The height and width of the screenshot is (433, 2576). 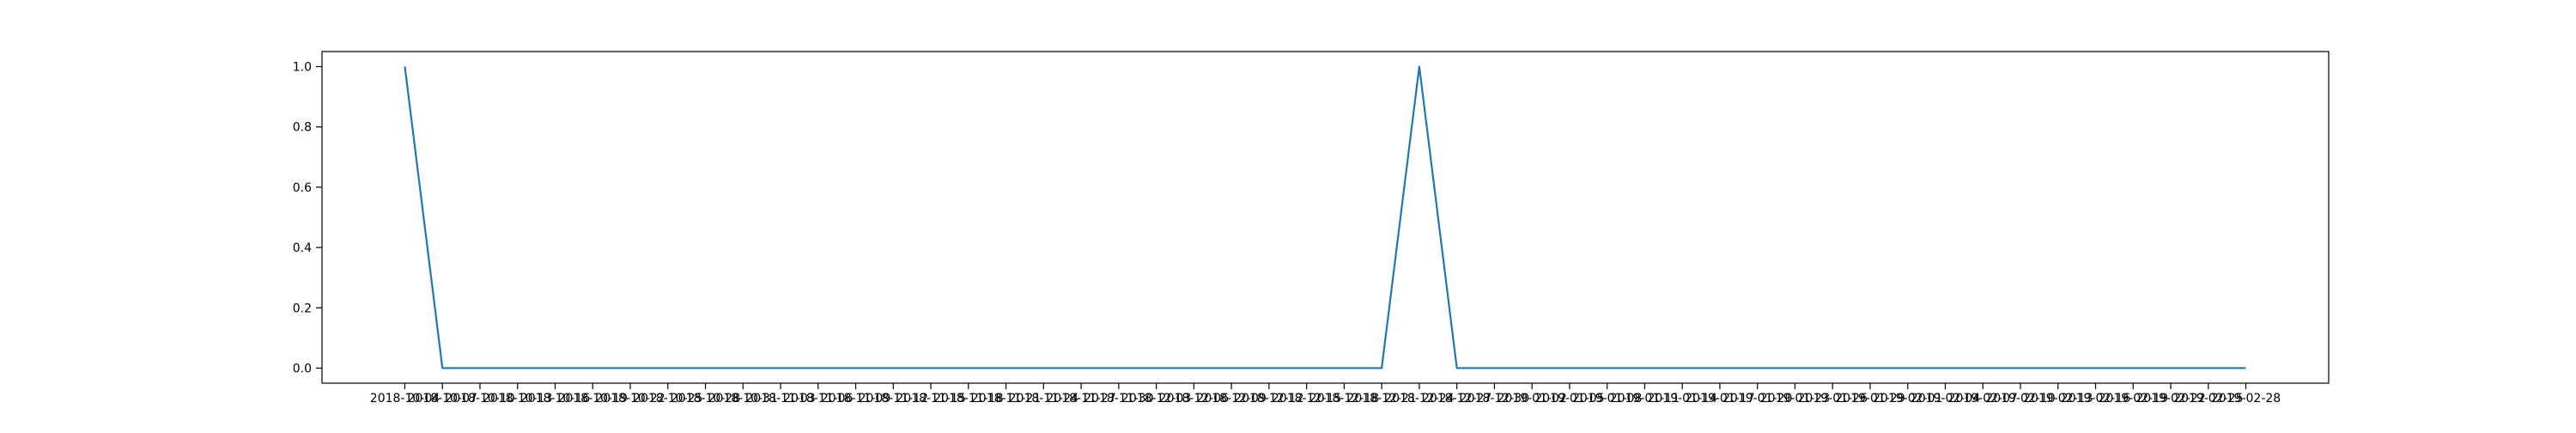 What do you see at coordinates (2020, 399) in the screenshot?
I see `x-tick-label: 2019-02-10` at bounding box center [2020, 399].